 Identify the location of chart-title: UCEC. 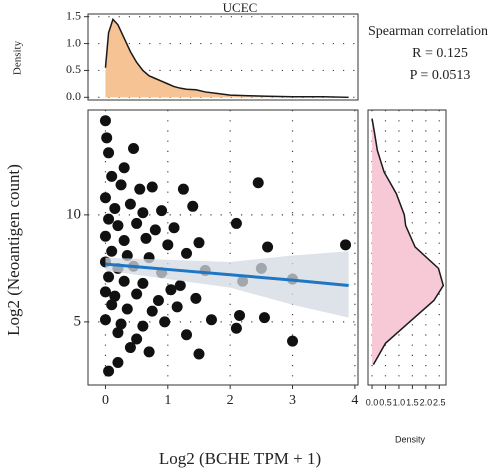
(240, 7).